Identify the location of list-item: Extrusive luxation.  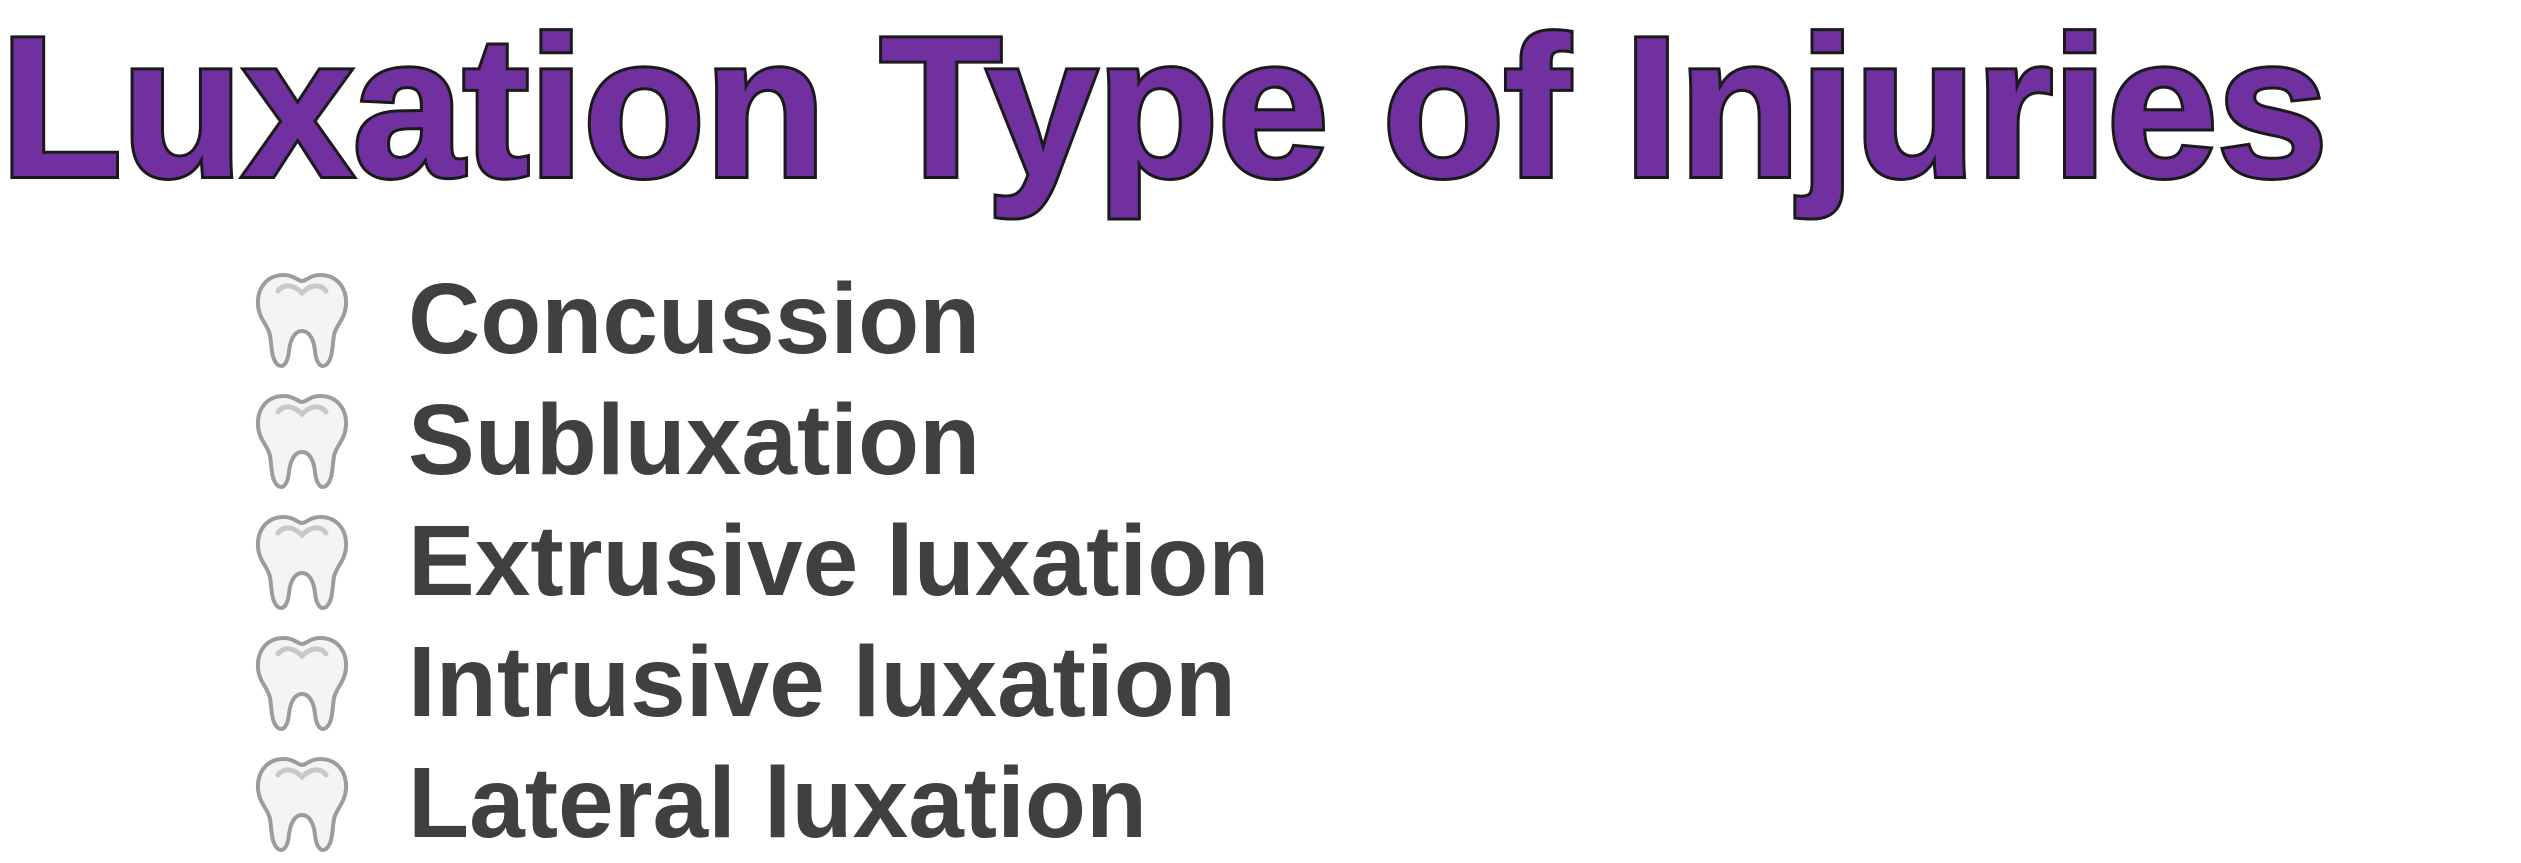
(761, 560).